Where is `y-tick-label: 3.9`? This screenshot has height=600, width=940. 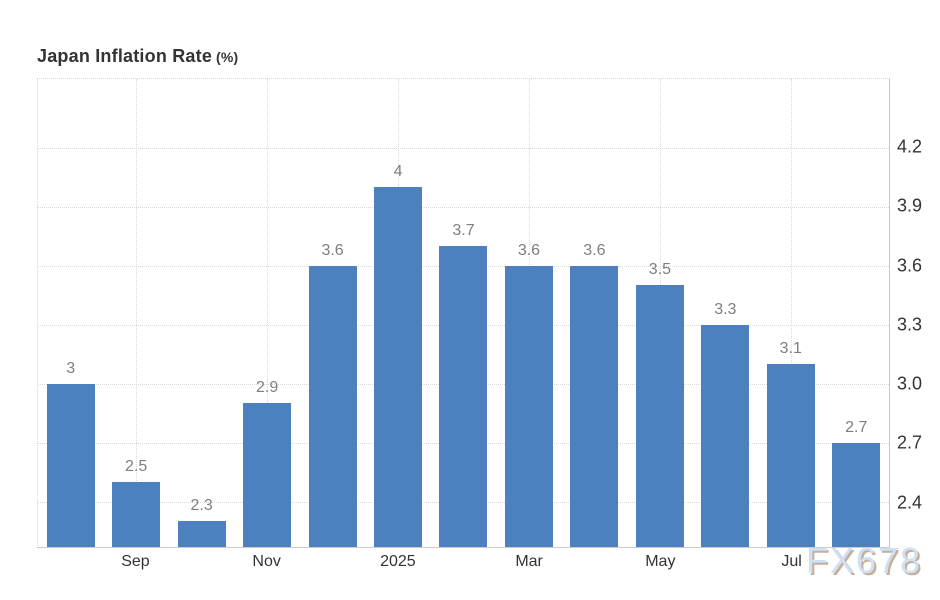
y-tick-label: 3.9 is located at coordinates (910, 205).